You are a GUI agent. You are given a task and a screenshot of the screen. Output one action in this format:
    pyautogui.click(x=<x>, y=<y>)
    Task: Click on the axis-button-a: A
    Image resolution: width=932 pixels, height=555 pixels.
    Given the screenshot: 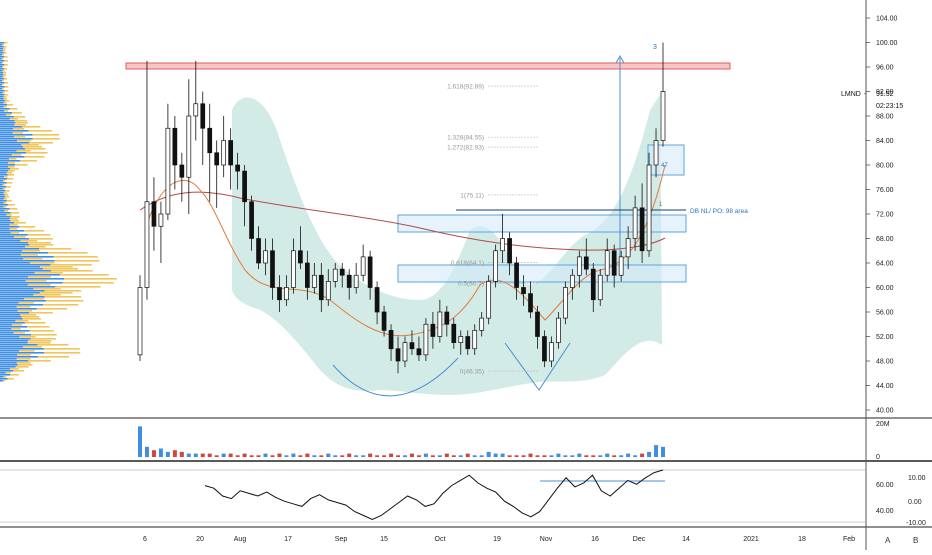 What is the action you would take?
    pyautogui.click(x=888, y=540)
    